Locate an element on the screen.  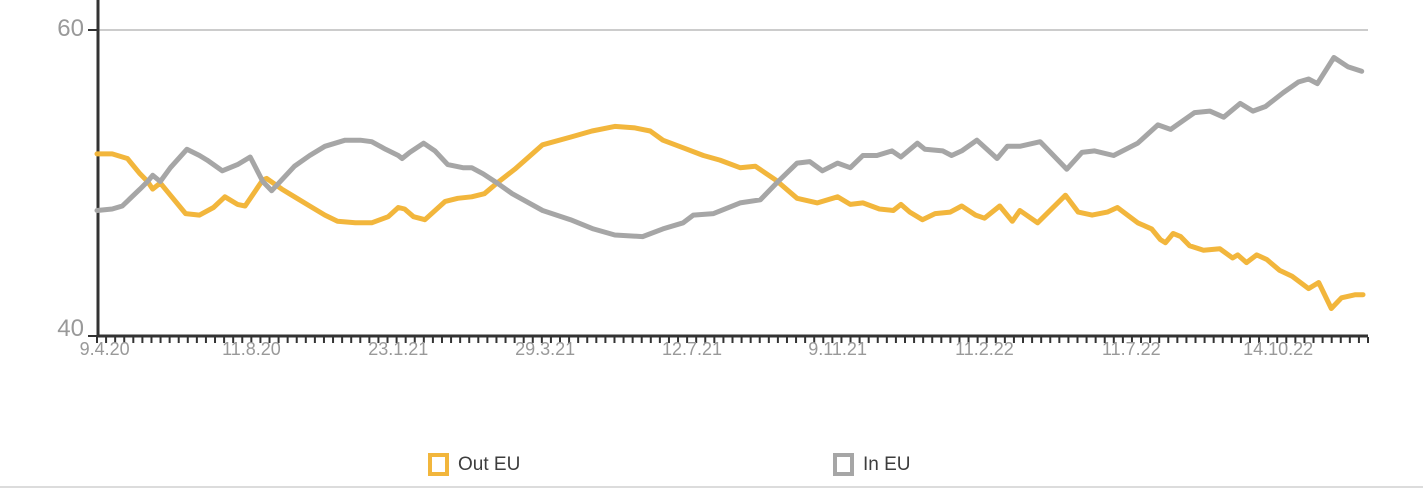
x-axis-label-9.11.21: 9.11.21 is located at coordinates (837, 349).